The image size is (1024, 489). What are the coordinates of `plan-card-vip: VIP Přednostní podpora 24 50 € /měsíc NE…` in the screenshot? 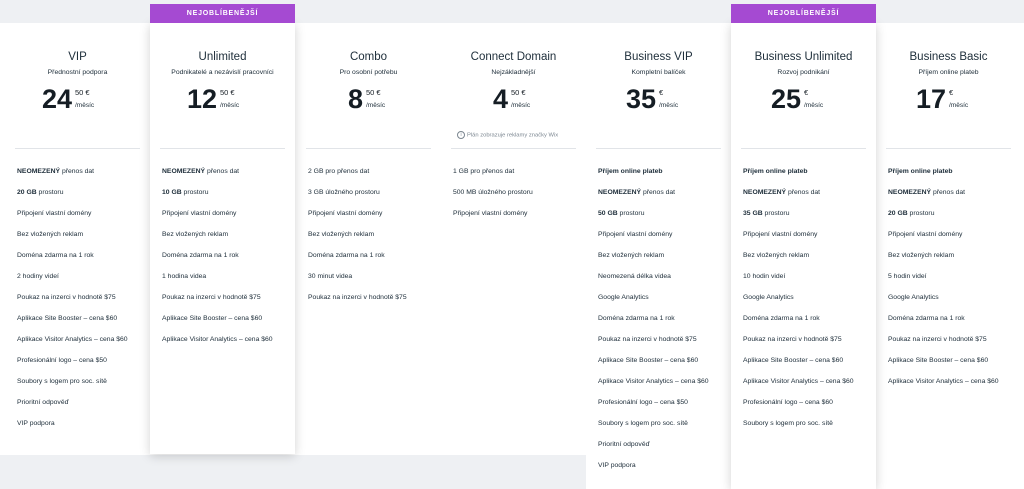 It's located at (77, 239).